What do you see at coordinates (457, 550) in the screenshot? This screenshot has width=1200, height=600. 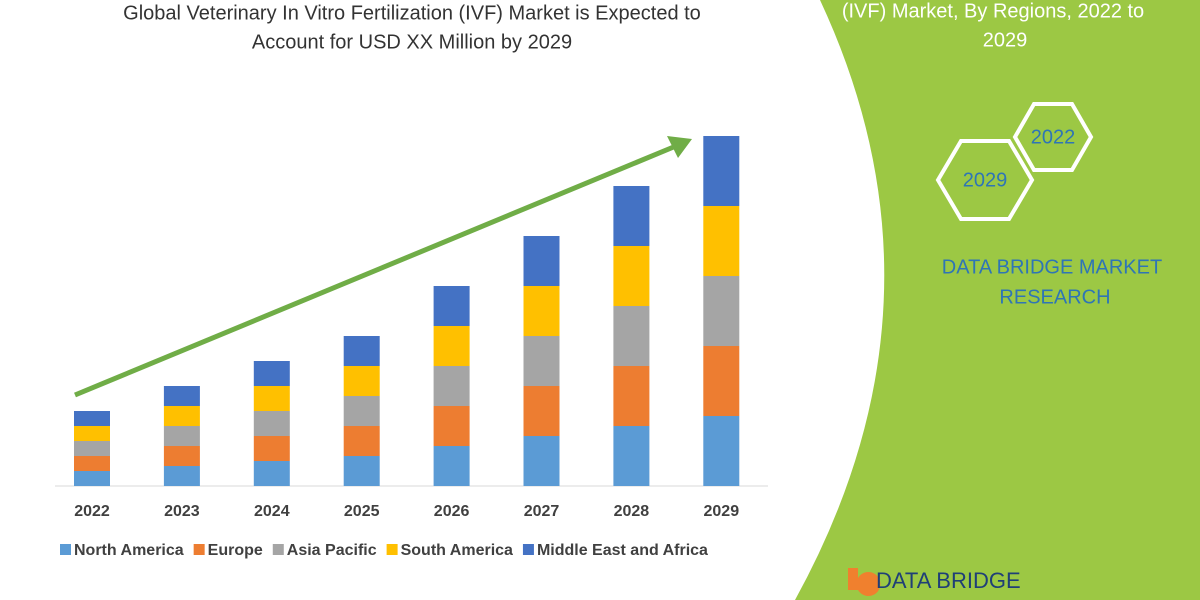 I see `legend-label: South America` at bounding box center [457, 550].